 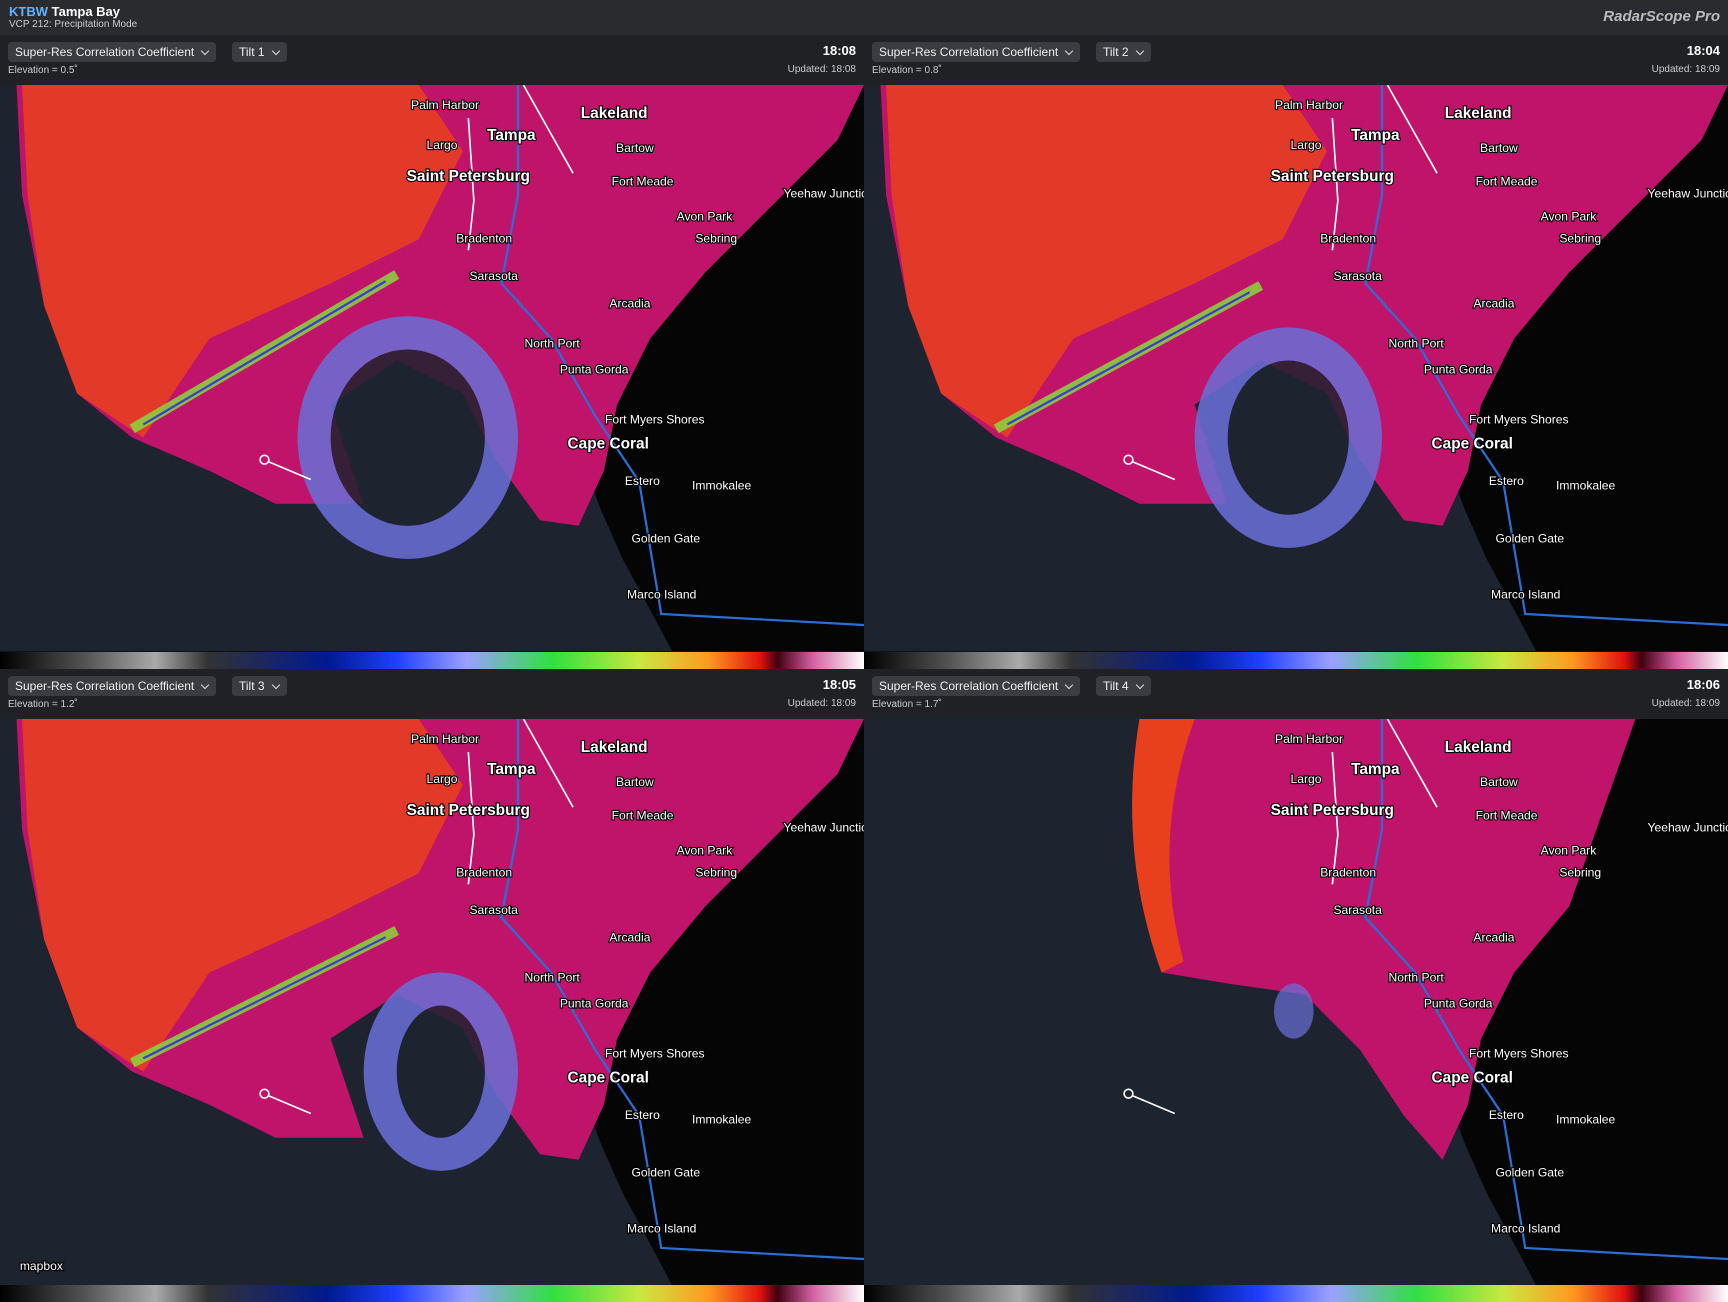 I want to click on tilt-dropdown: Tilt 4, so click(x=1123, y=686).